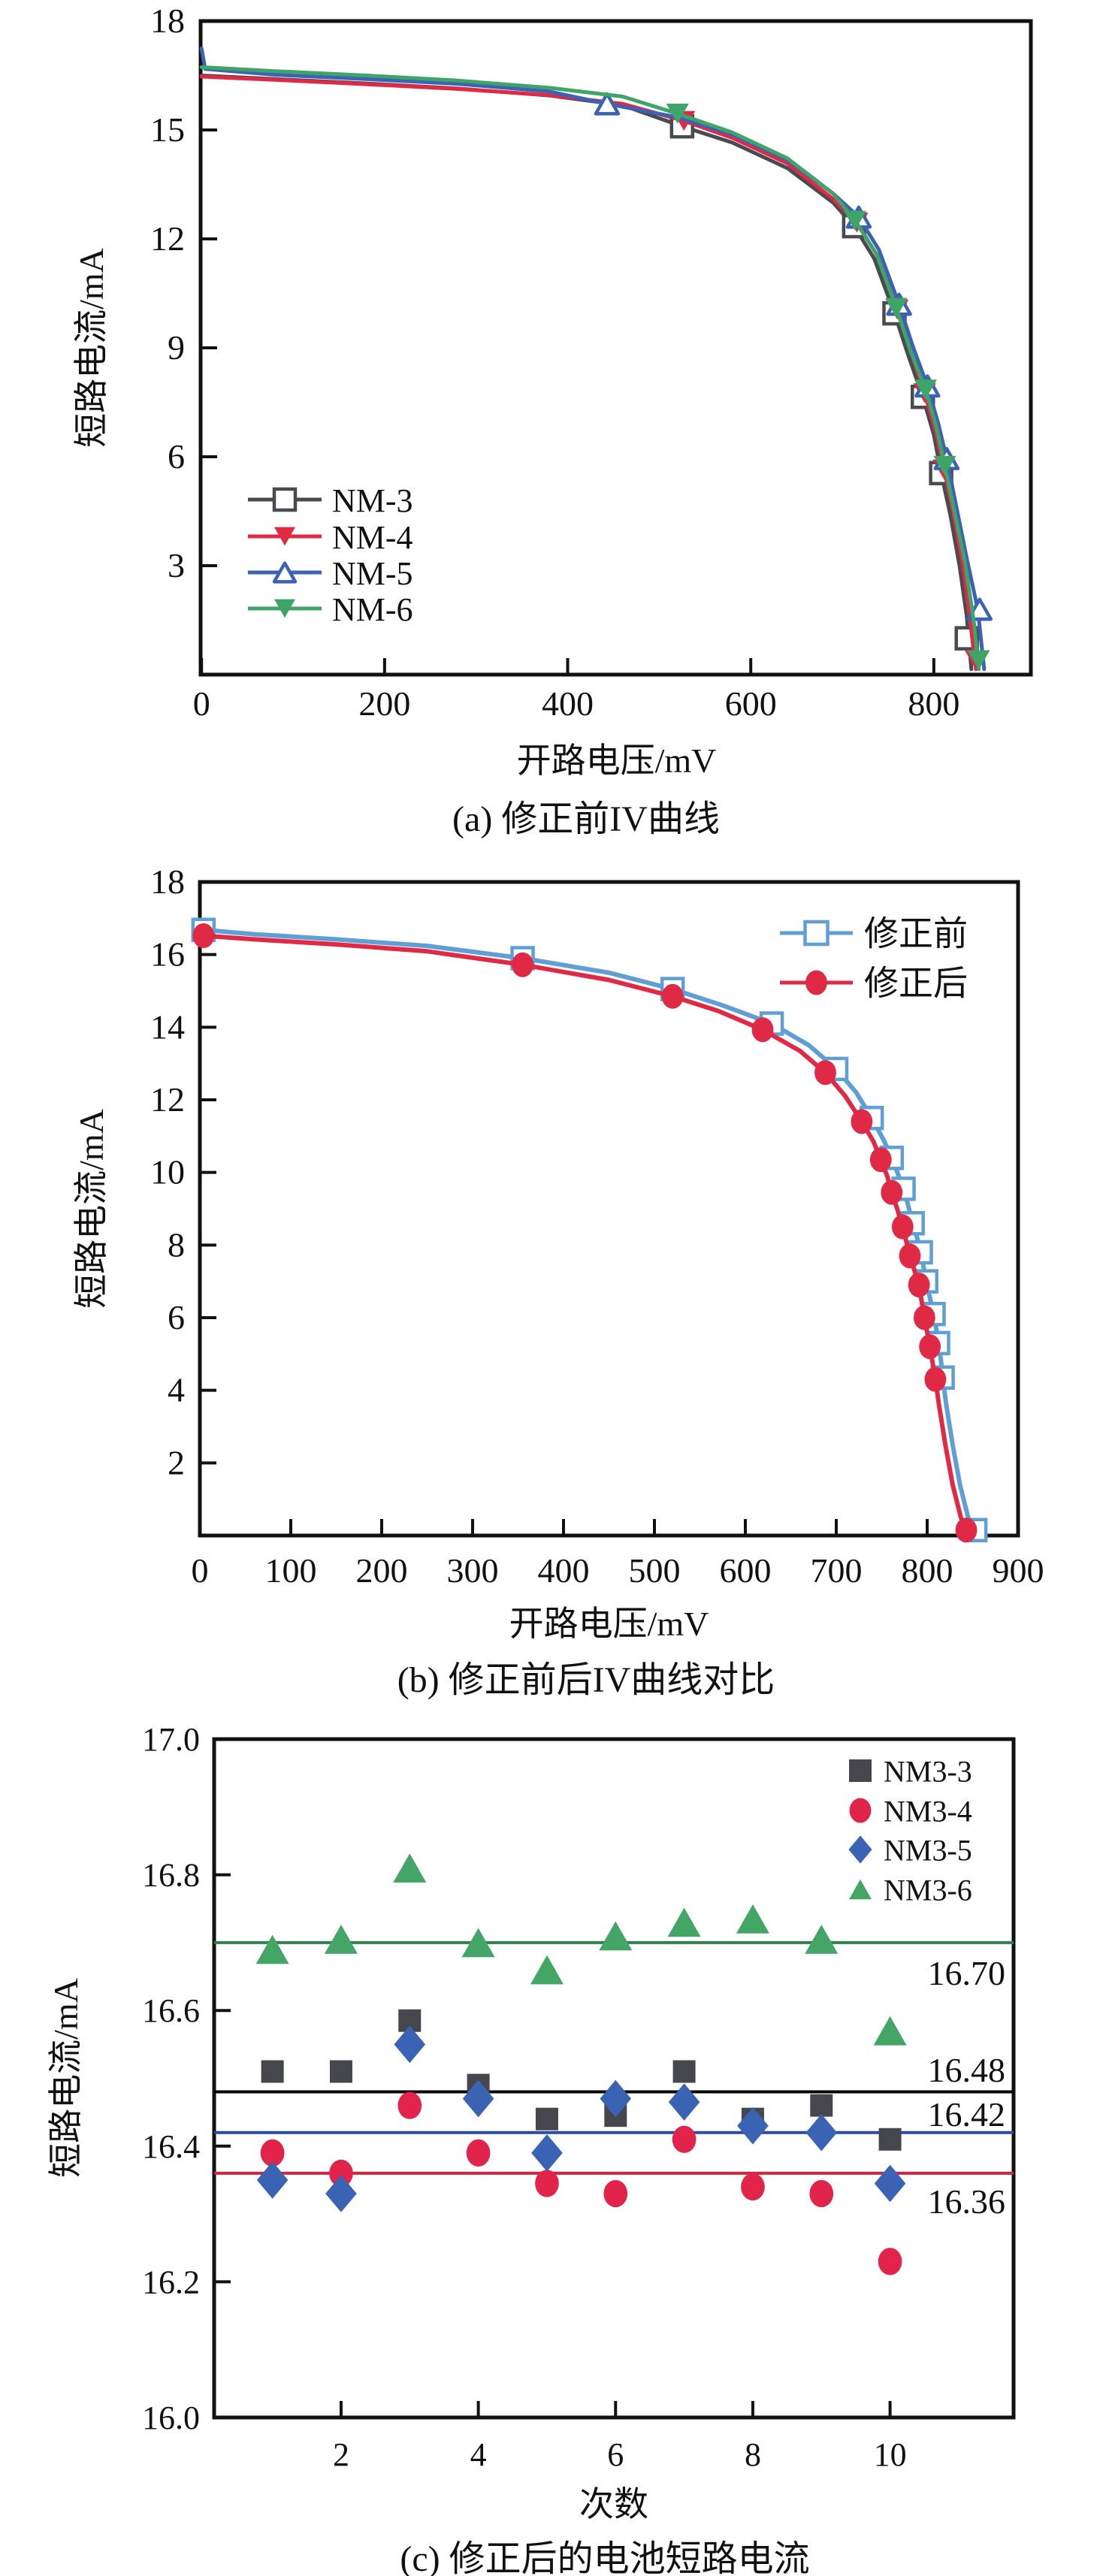 Image resolution: width=1109 pixels, height=2576 pixels. What do you see at coordinates (341, 2454) in the screenshot?
I see `x-tick-label: 2` at bounding box center [341, 2454].